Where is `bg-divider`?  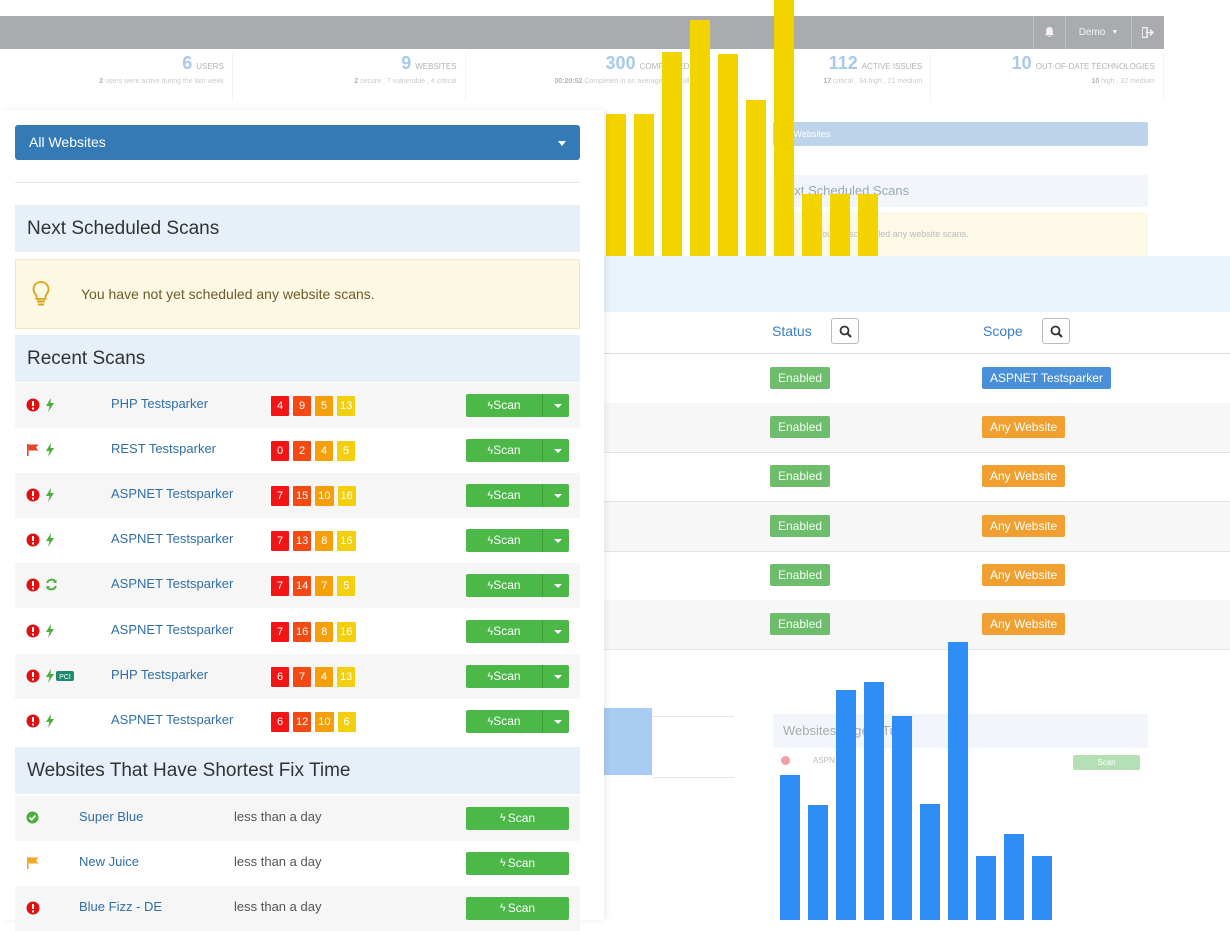
bg-divider is located at coordinates (693, 747).